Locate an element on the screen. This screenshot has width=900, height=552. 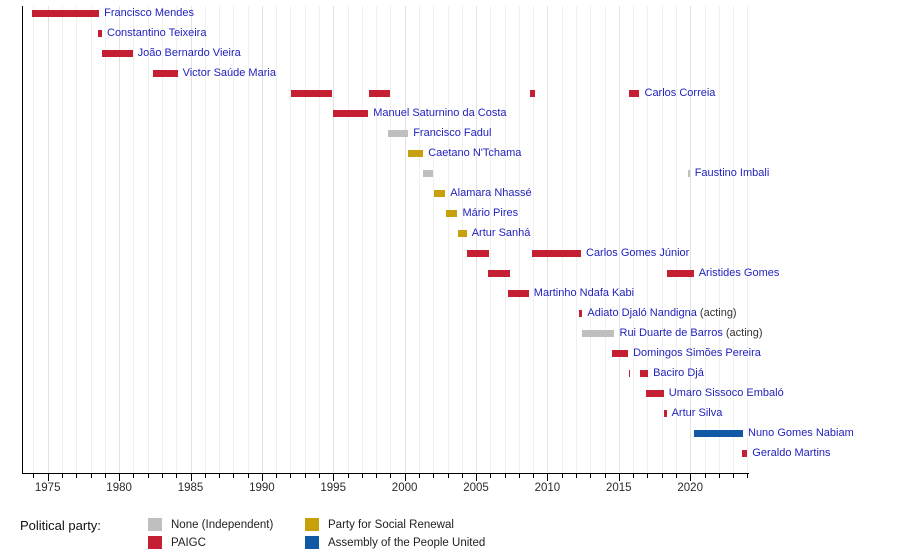
person-label: Artur Silva is located at coordinates (697, 413).